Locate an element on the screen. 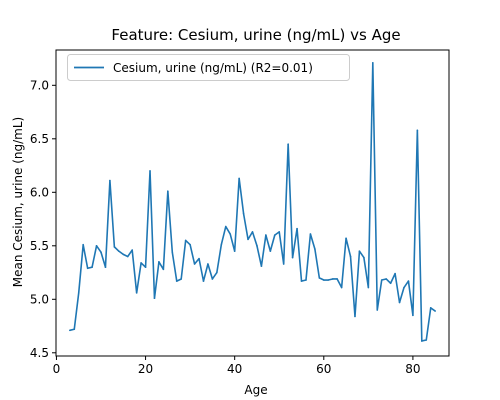 This screenshot has height=400, width=500. chart-title: Feature: Cesium, urine (ng/mL) vs Age is located at coordinates (255, 35).